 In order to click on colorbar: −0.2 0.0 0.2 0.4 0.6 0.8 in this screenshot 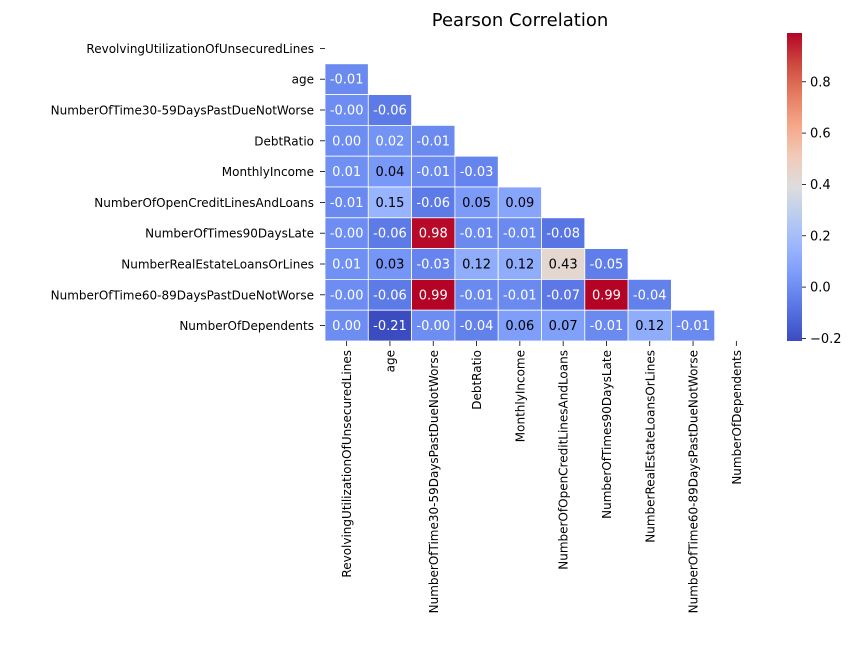, I will do `click(814, 190)`.